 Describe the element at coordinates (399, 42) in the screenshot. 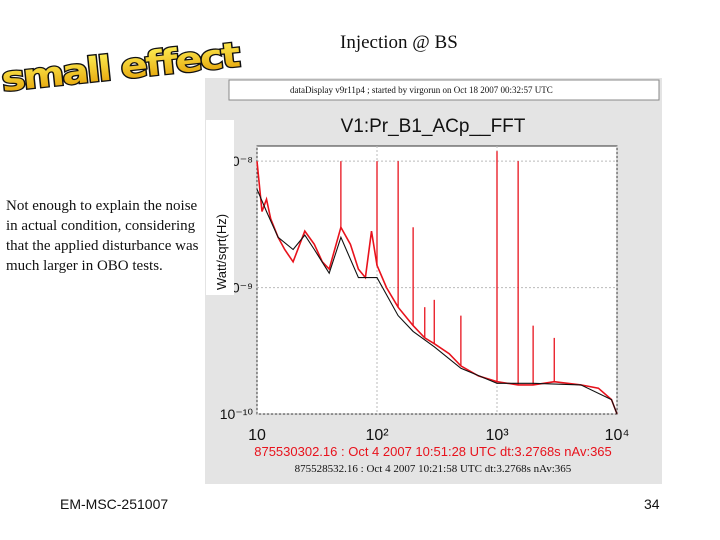

I see `slide-title: Injection @ BS` at that location.